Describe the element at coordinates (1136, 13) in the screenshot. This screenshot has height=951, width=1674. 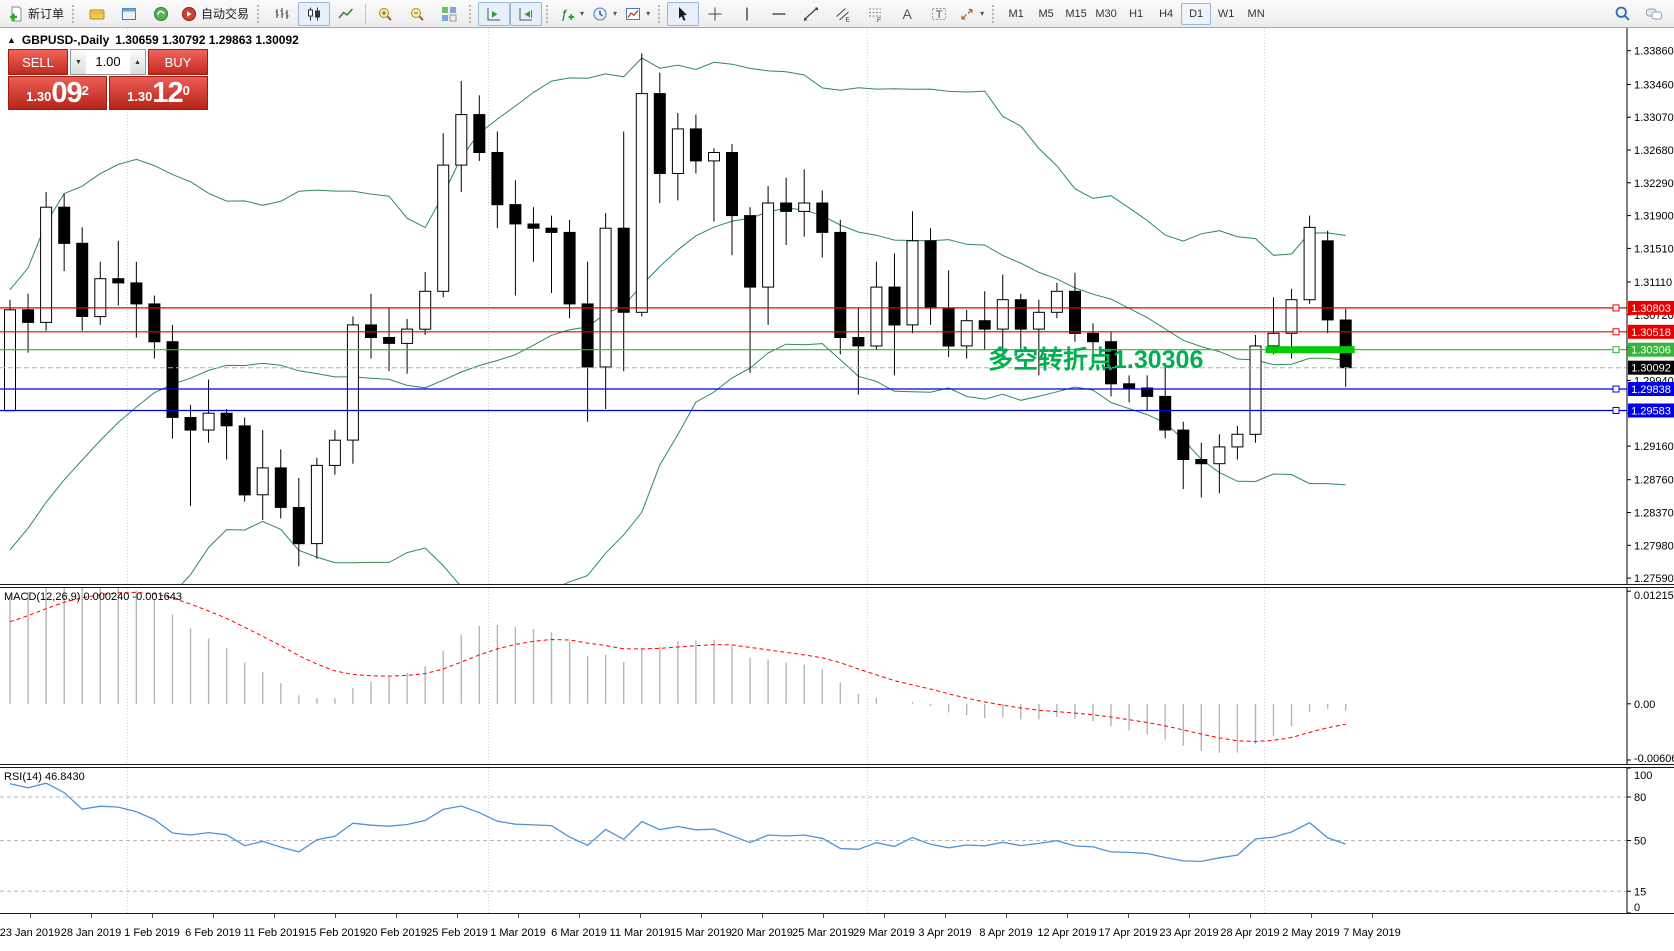
I see `timeframe-h1: H1` at that location.